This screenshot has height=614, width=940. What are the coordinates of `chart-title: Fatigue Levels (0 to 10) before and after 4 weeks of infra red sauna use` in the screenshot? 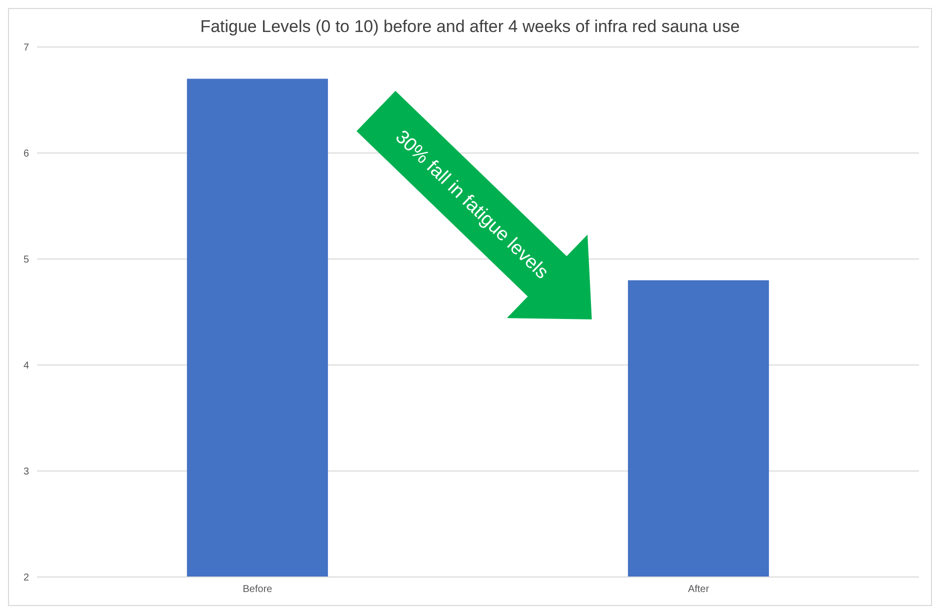 It's located at (470, 27).